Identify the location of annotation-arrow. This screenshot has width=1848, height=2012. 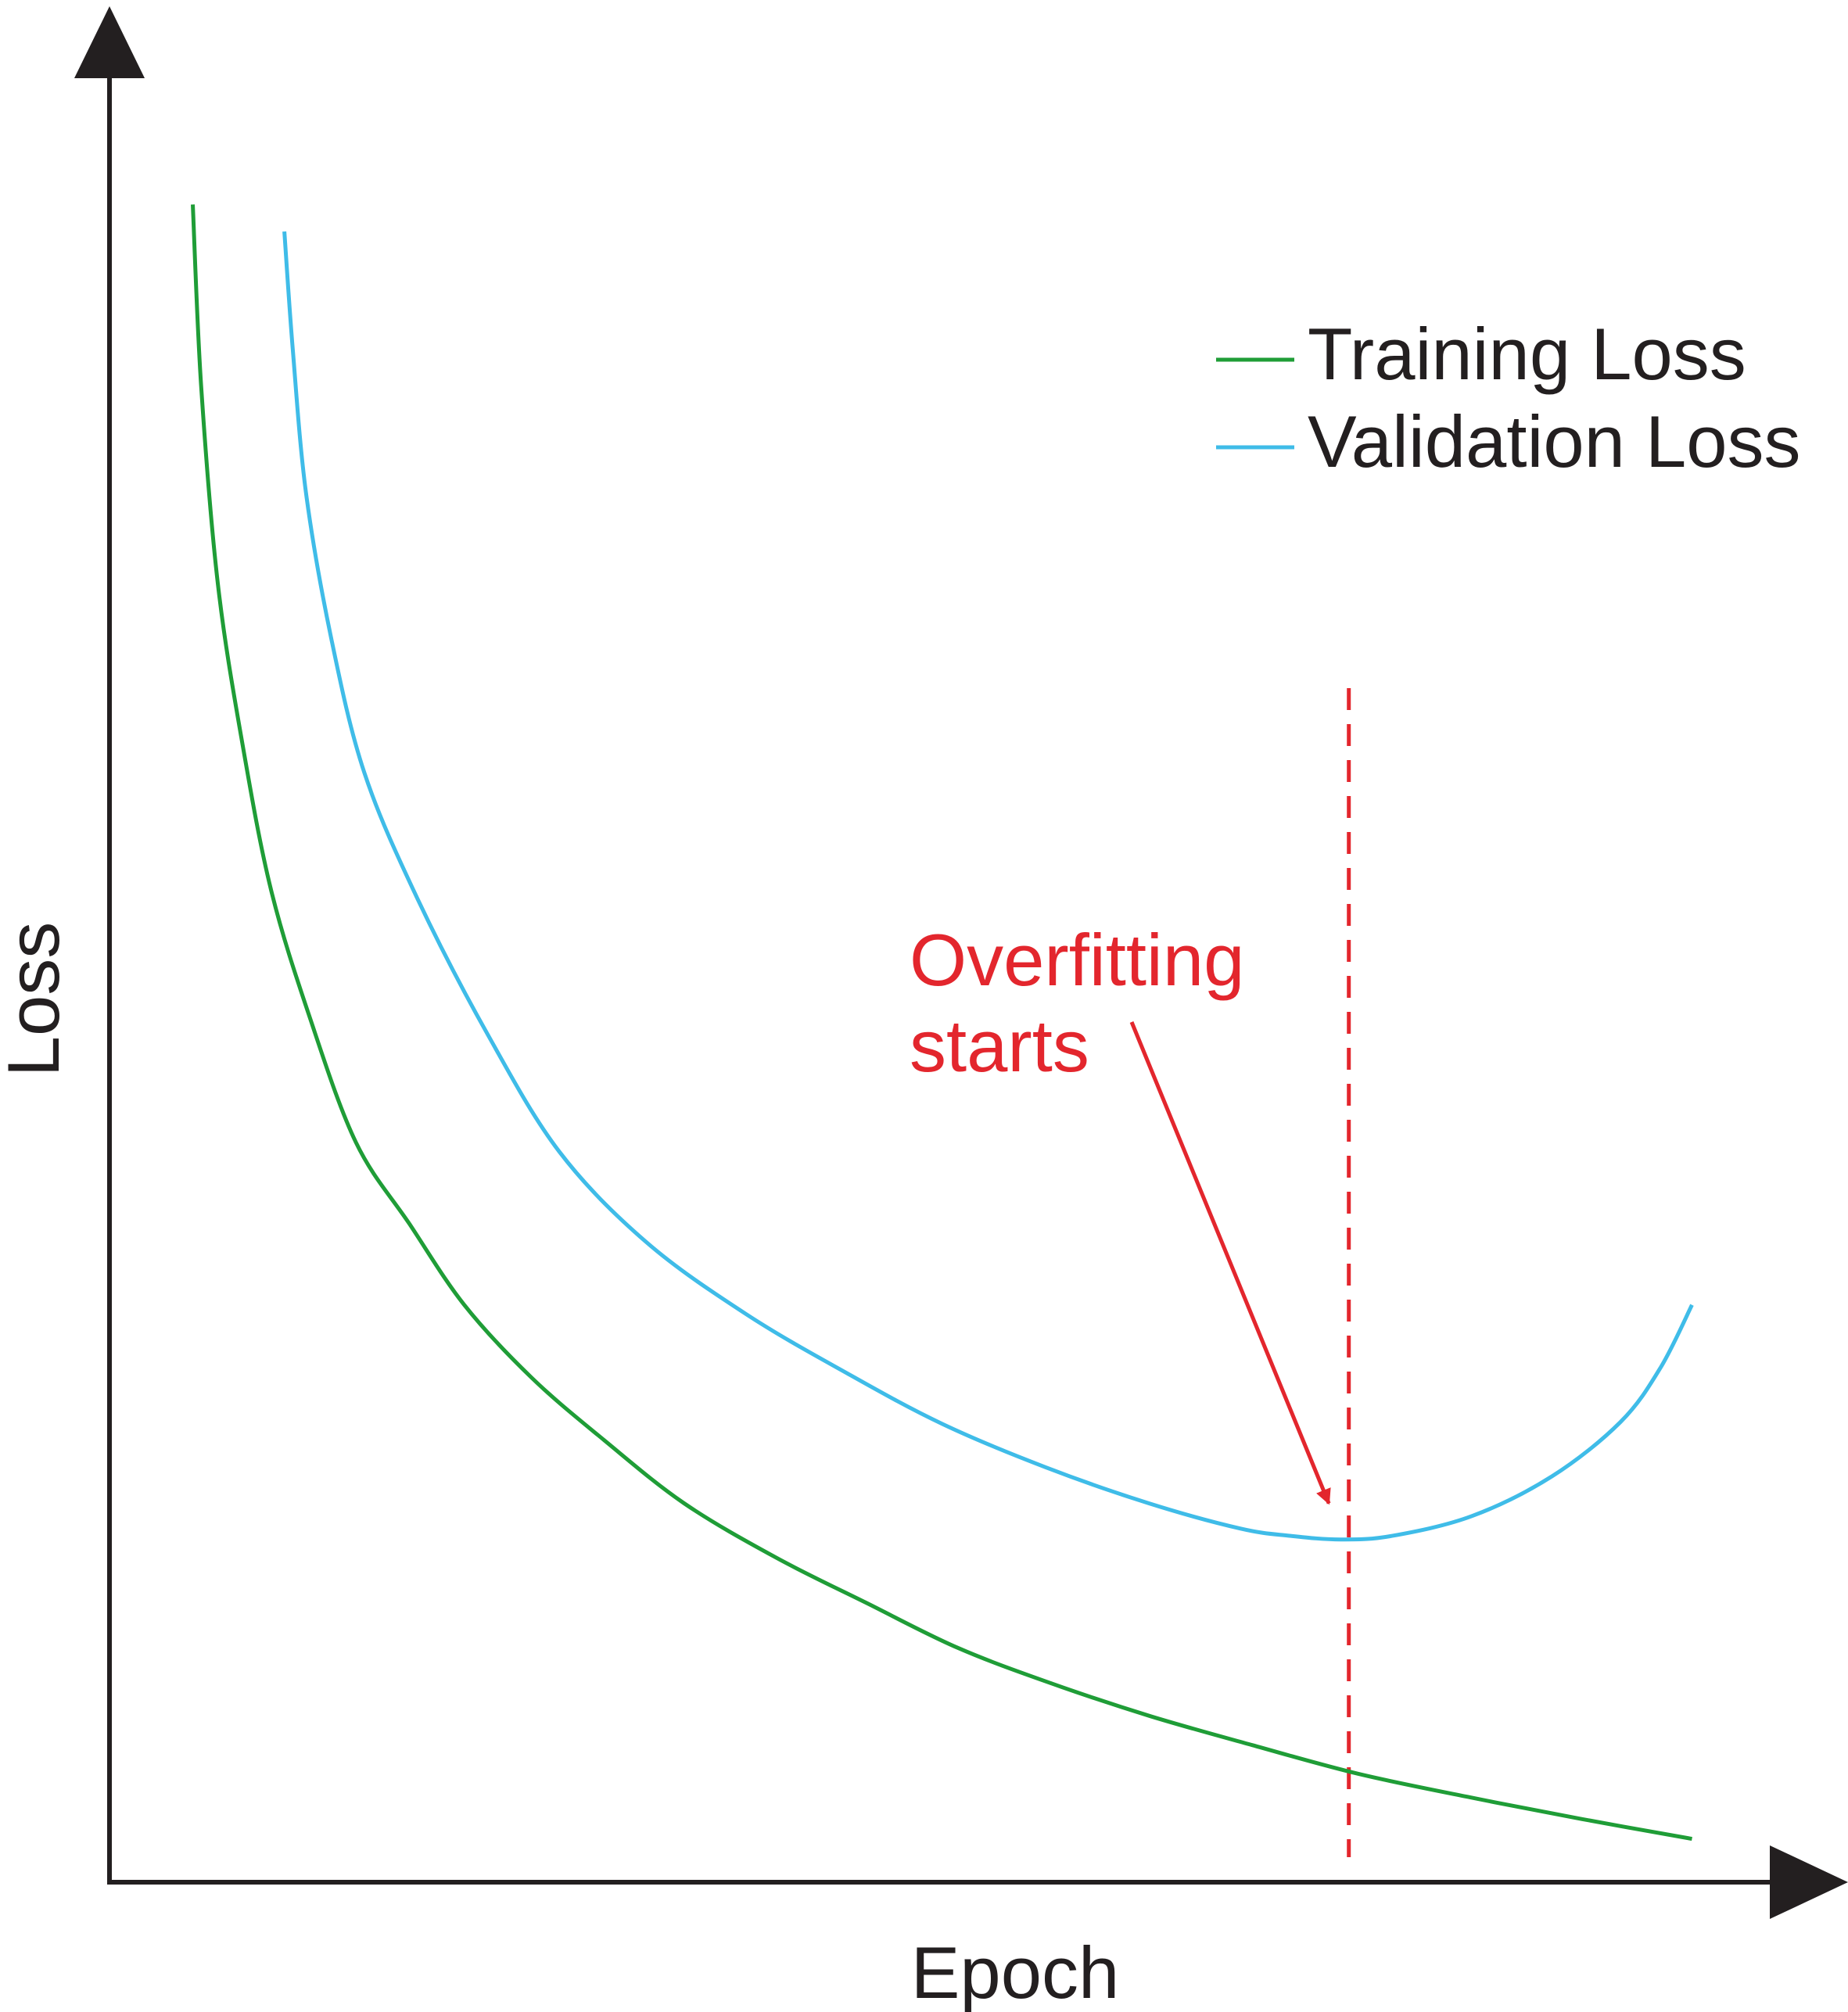
(1230, 1263).